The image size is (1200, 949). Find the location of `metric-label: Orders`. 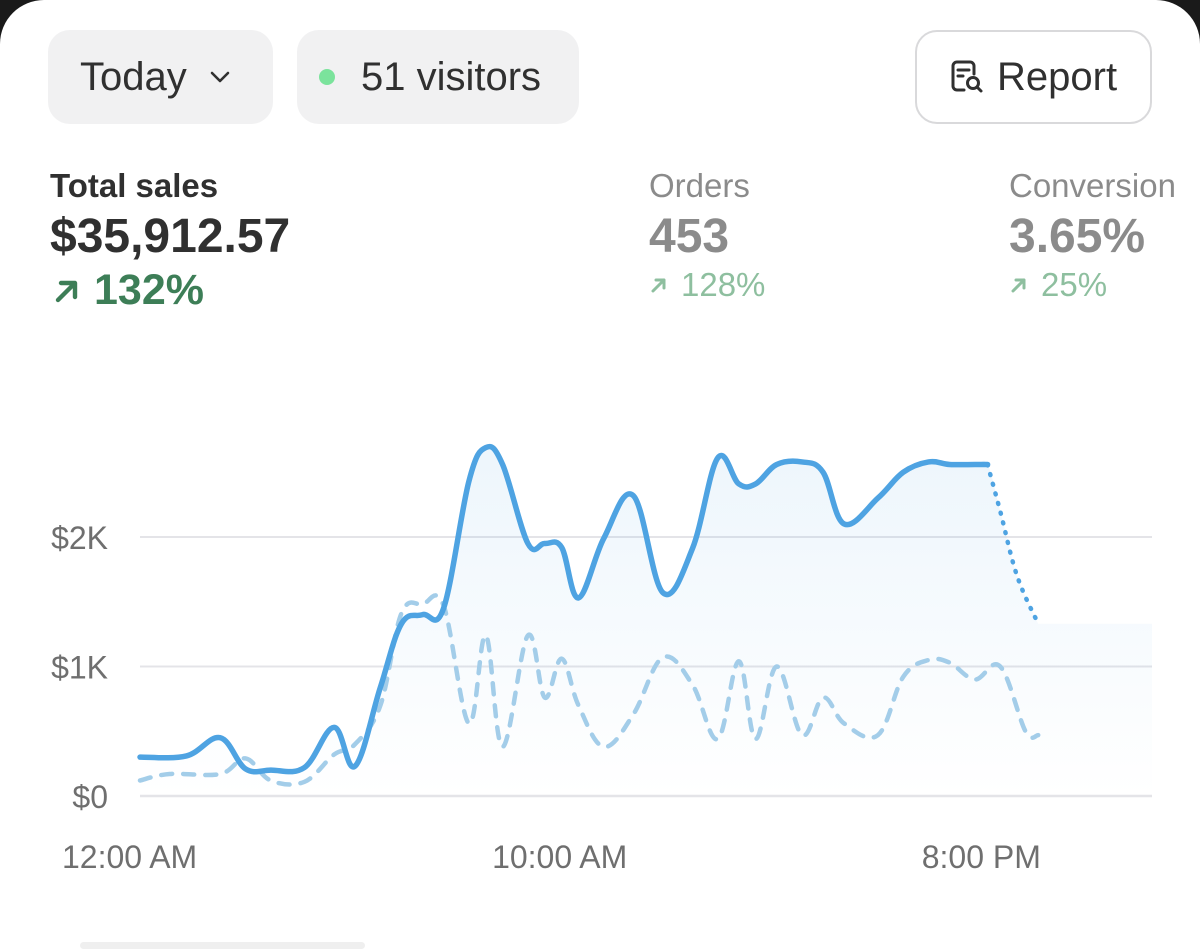

metric-label: Orders is located at coordinates (699, 185).